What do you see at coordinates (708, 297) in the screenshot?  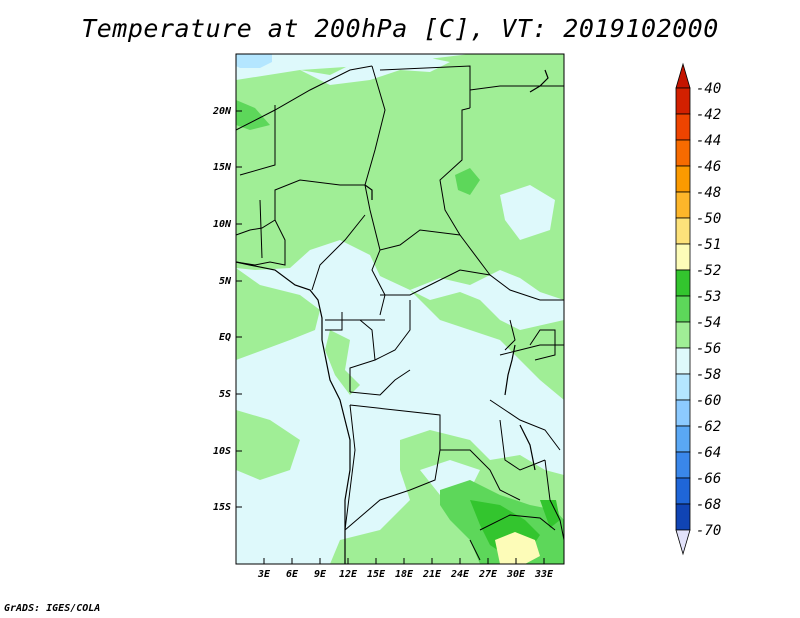 I see `colorbar-label: -53` at bounding box center [708, 297].